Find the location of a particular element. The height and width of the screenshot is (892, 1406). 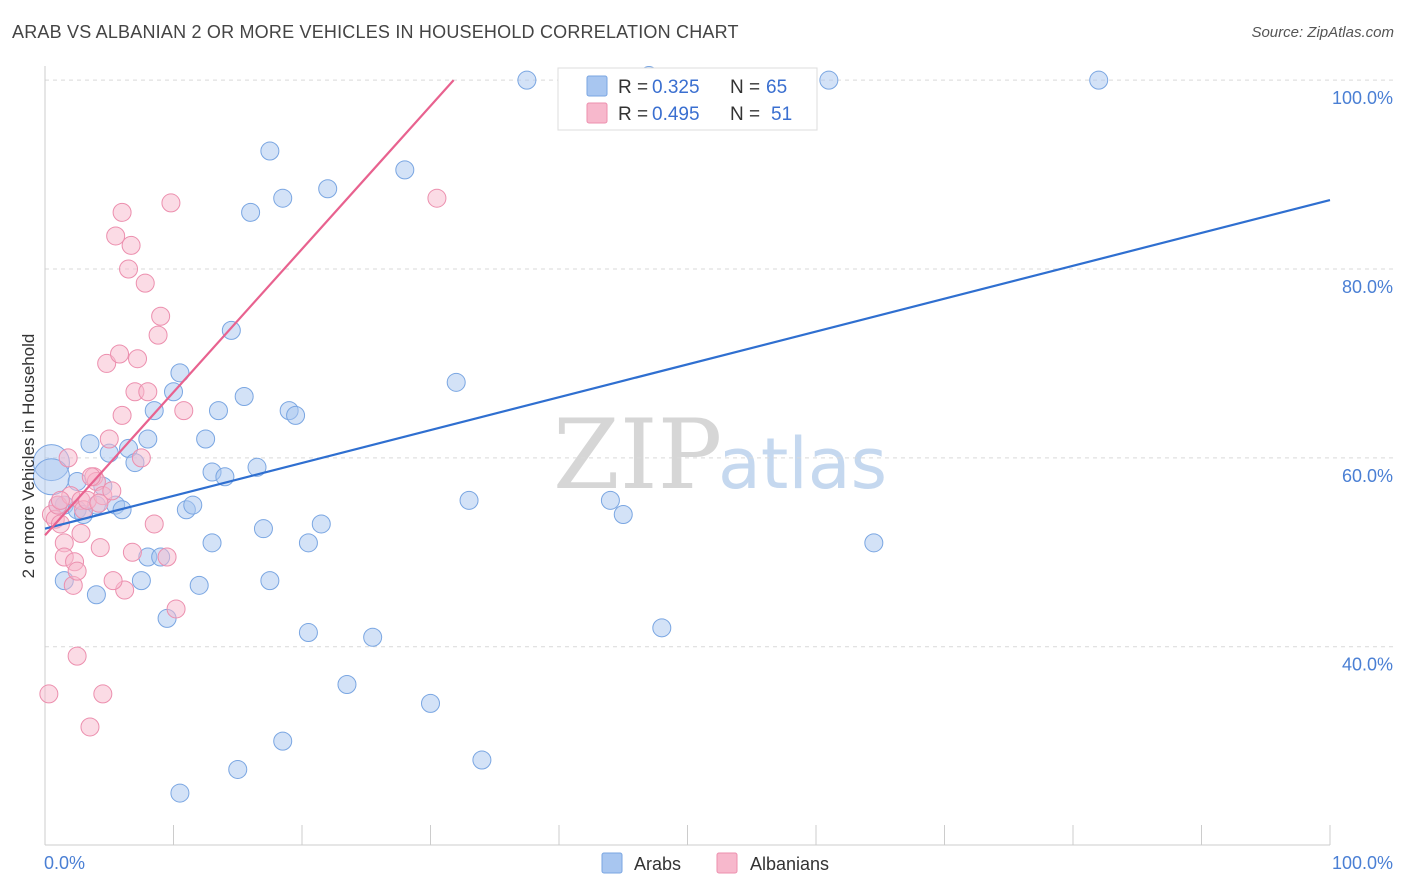

y-tick-label: 40.0% is located at coordinates (1367, 665).